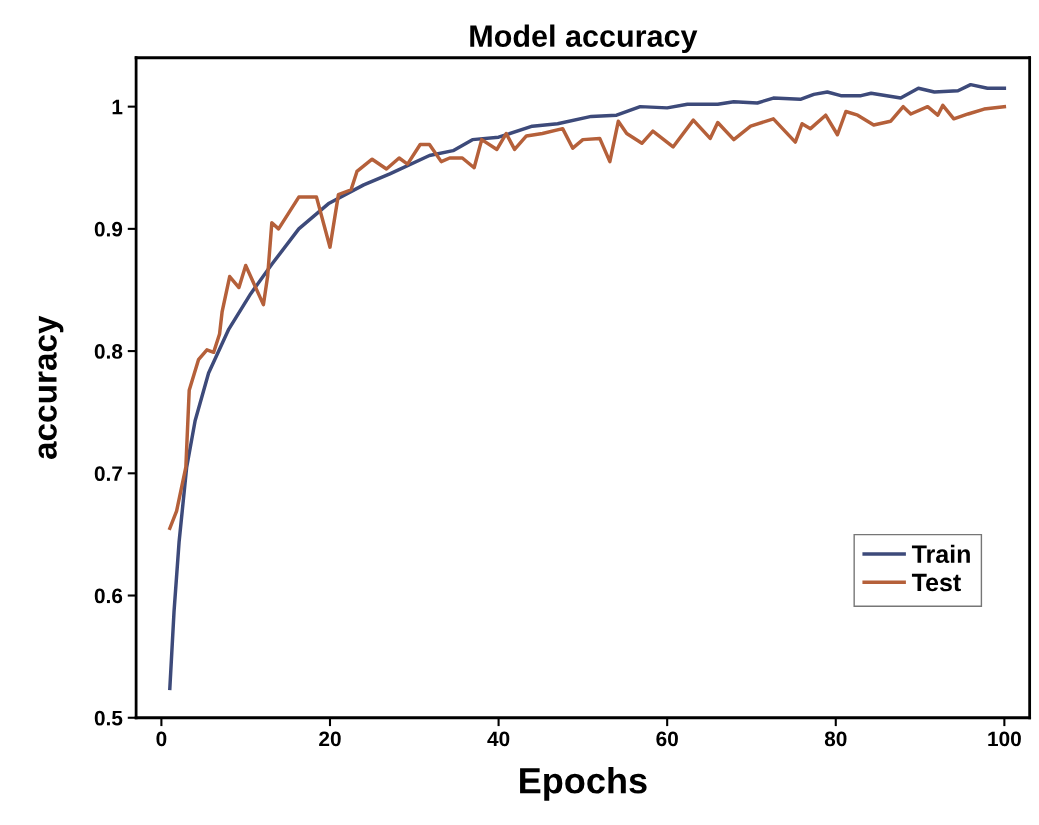 This screenshot has width=1039, height=825. What do you see at coordinates (108, 474) in the screenshot?
I see `y-tick-label: 0.7` at bounding box center [108, 474].